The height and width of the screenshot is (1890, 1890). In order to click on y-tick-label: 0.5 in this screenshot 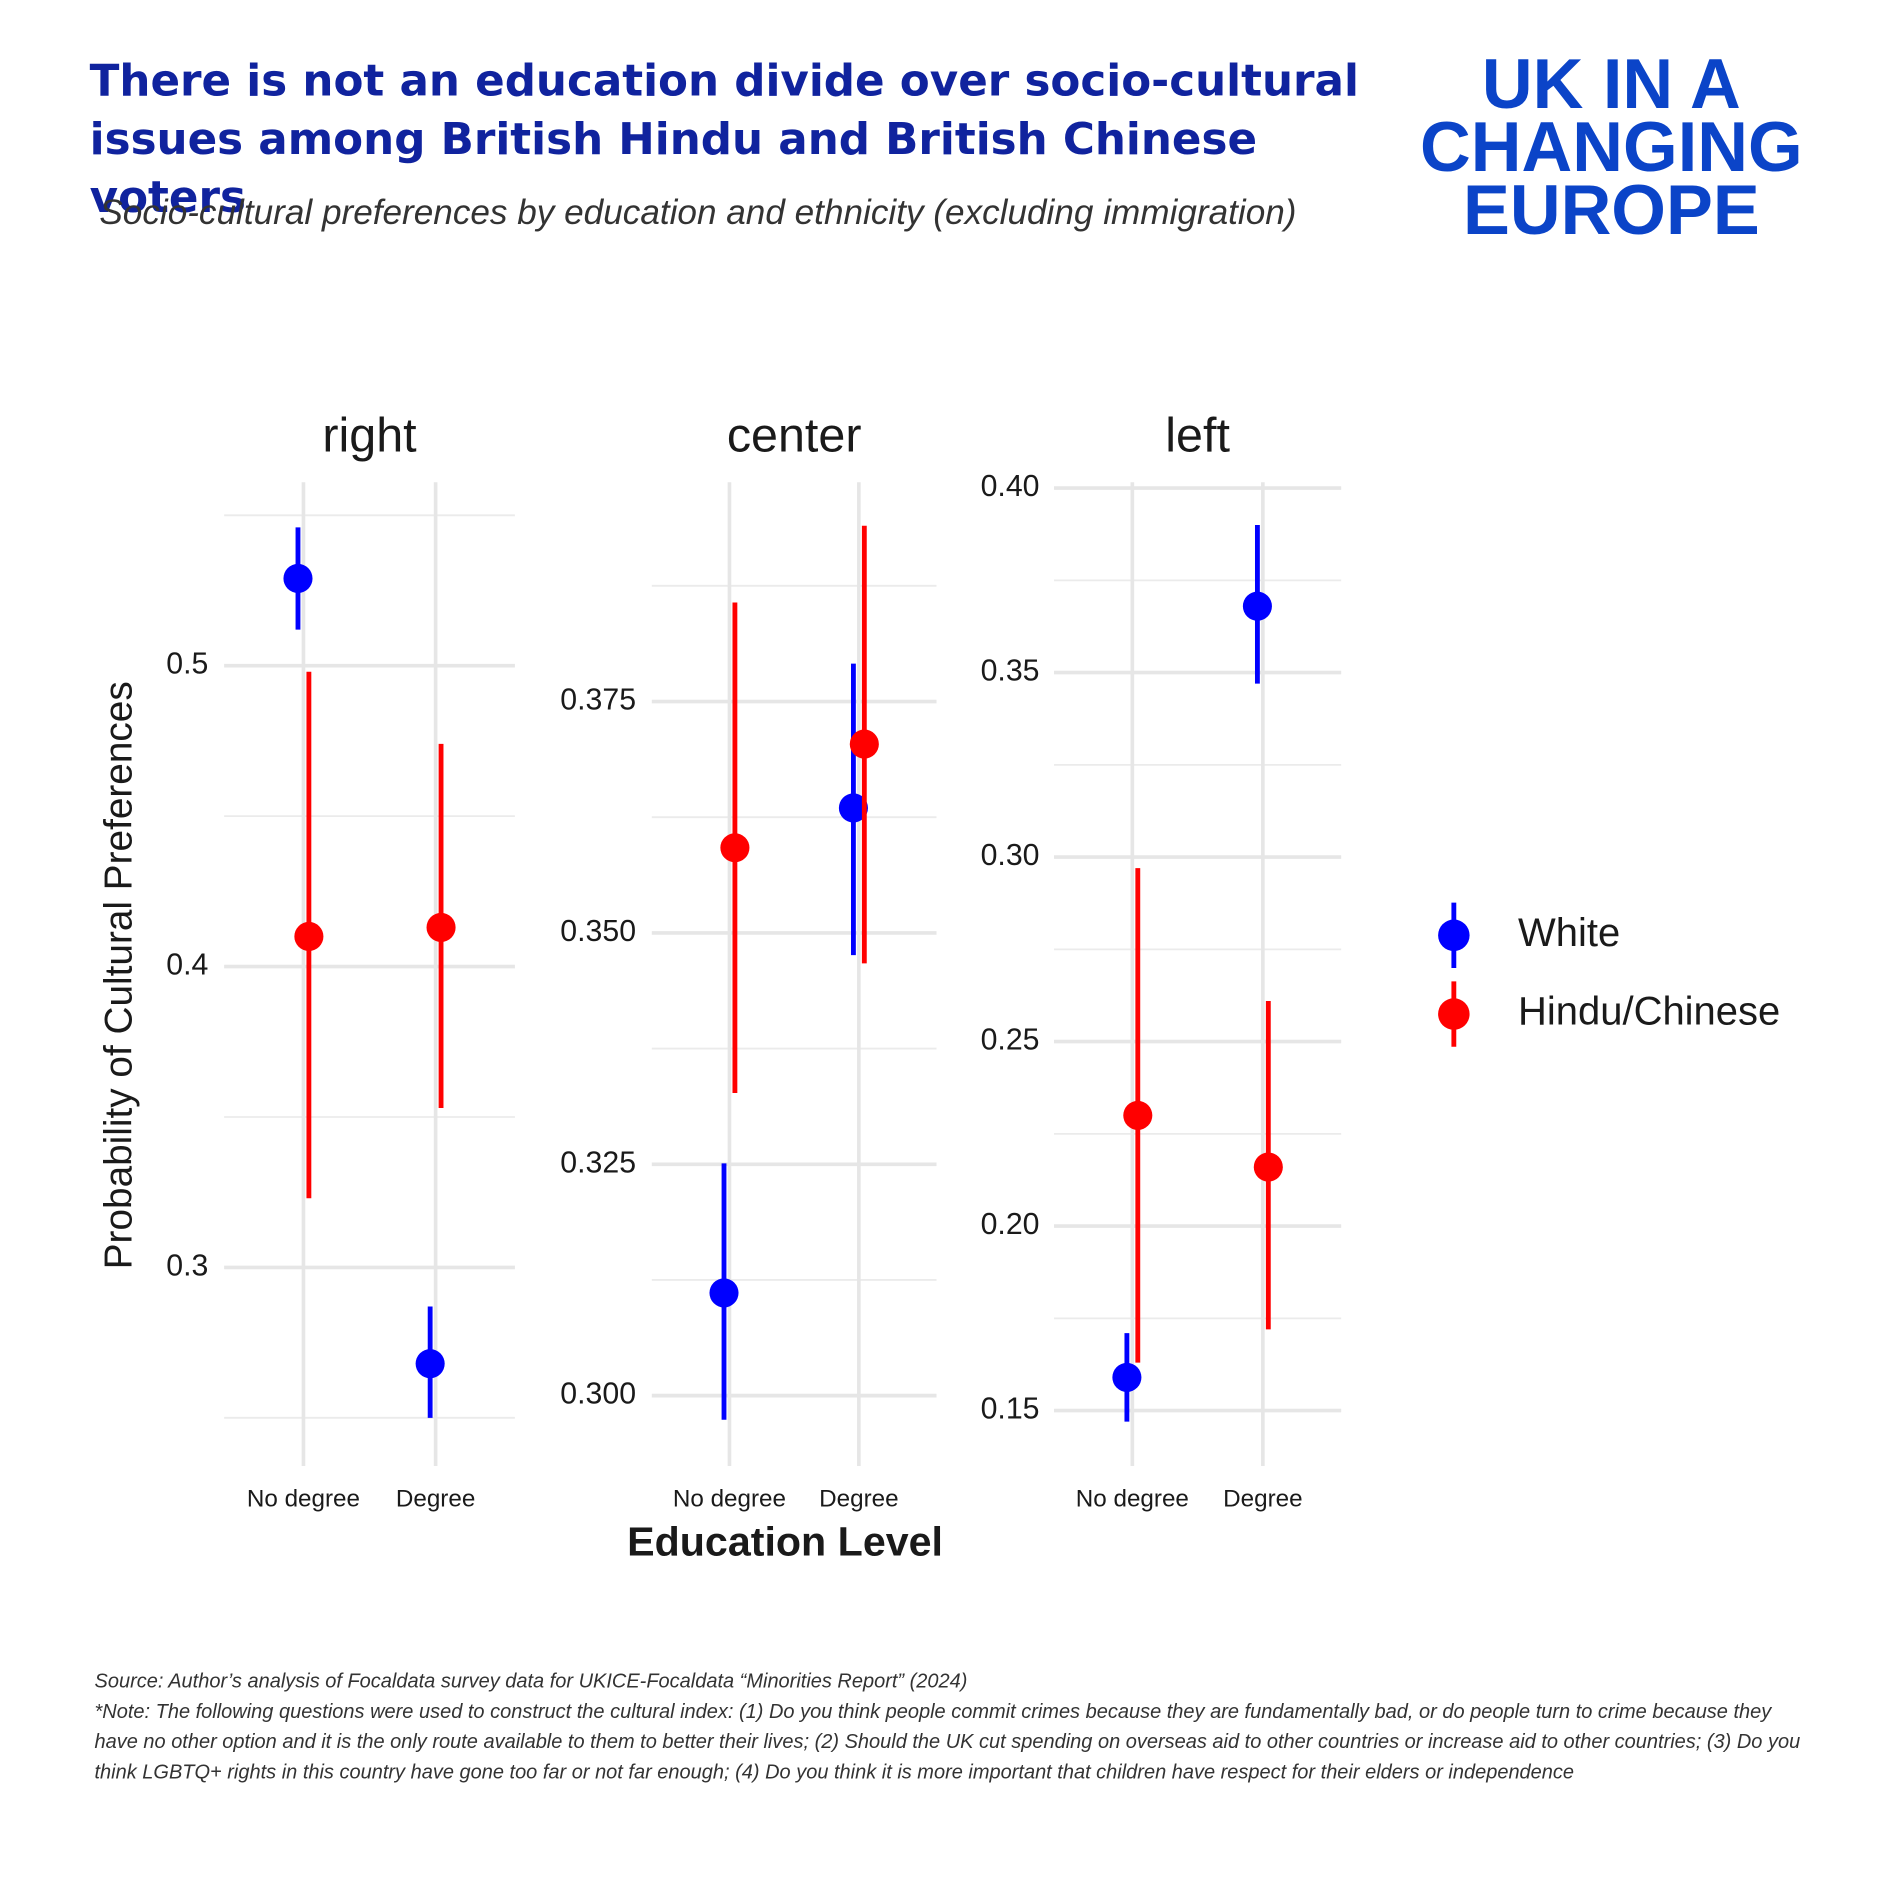, I will do `click(187, 664)`.